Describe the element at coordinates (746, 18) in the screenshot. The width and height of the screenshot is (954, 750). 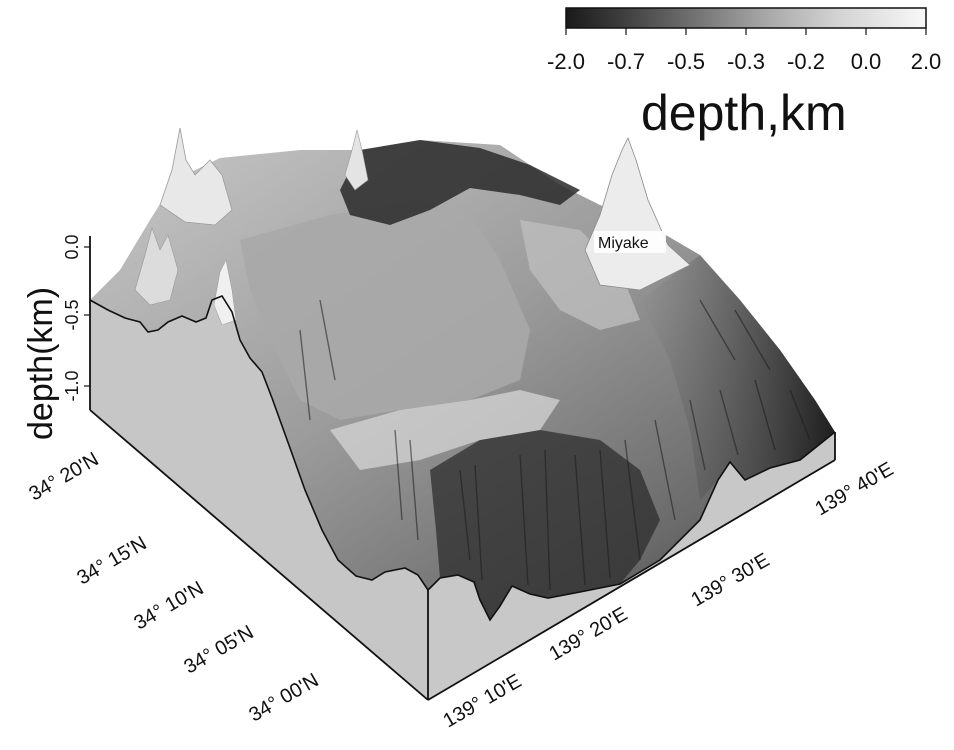
I see `colorbar-gradient` at that location.